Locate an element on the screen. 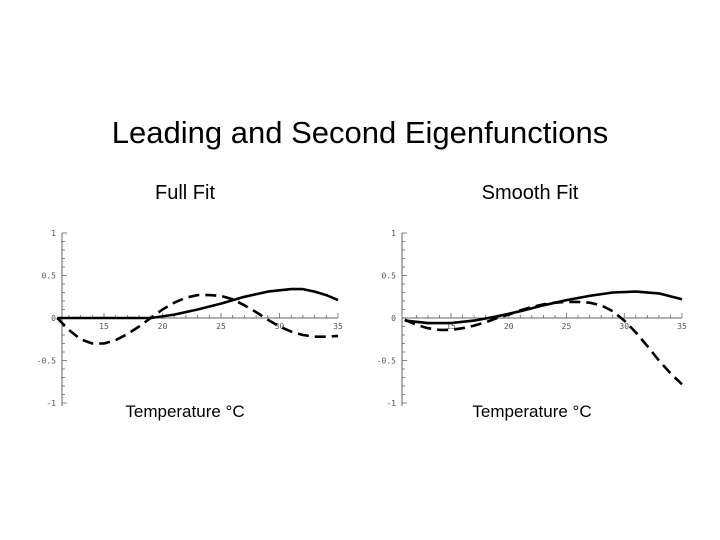 The width and height of the screenshot is (720, 540). slide-title: Leading and Second Eigenfunctions is located at coordinates (360, 132).